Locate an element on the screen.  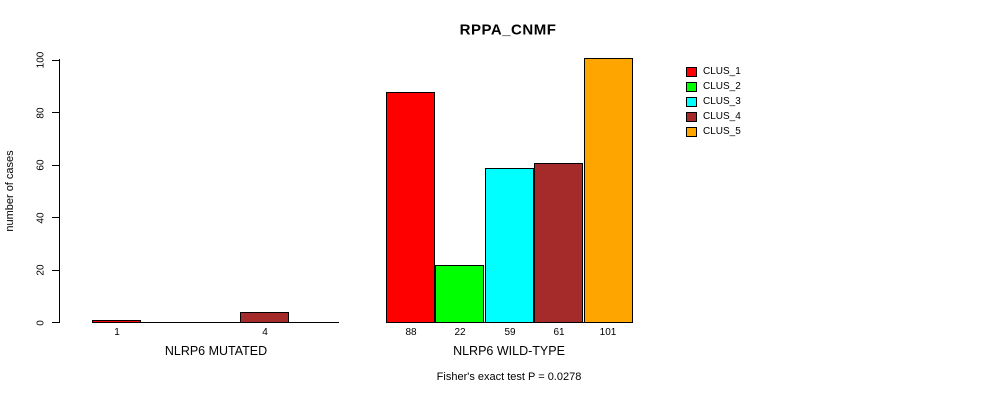
legend-label-clus_4: CLUS_4 is located at coordinates (722, 116).